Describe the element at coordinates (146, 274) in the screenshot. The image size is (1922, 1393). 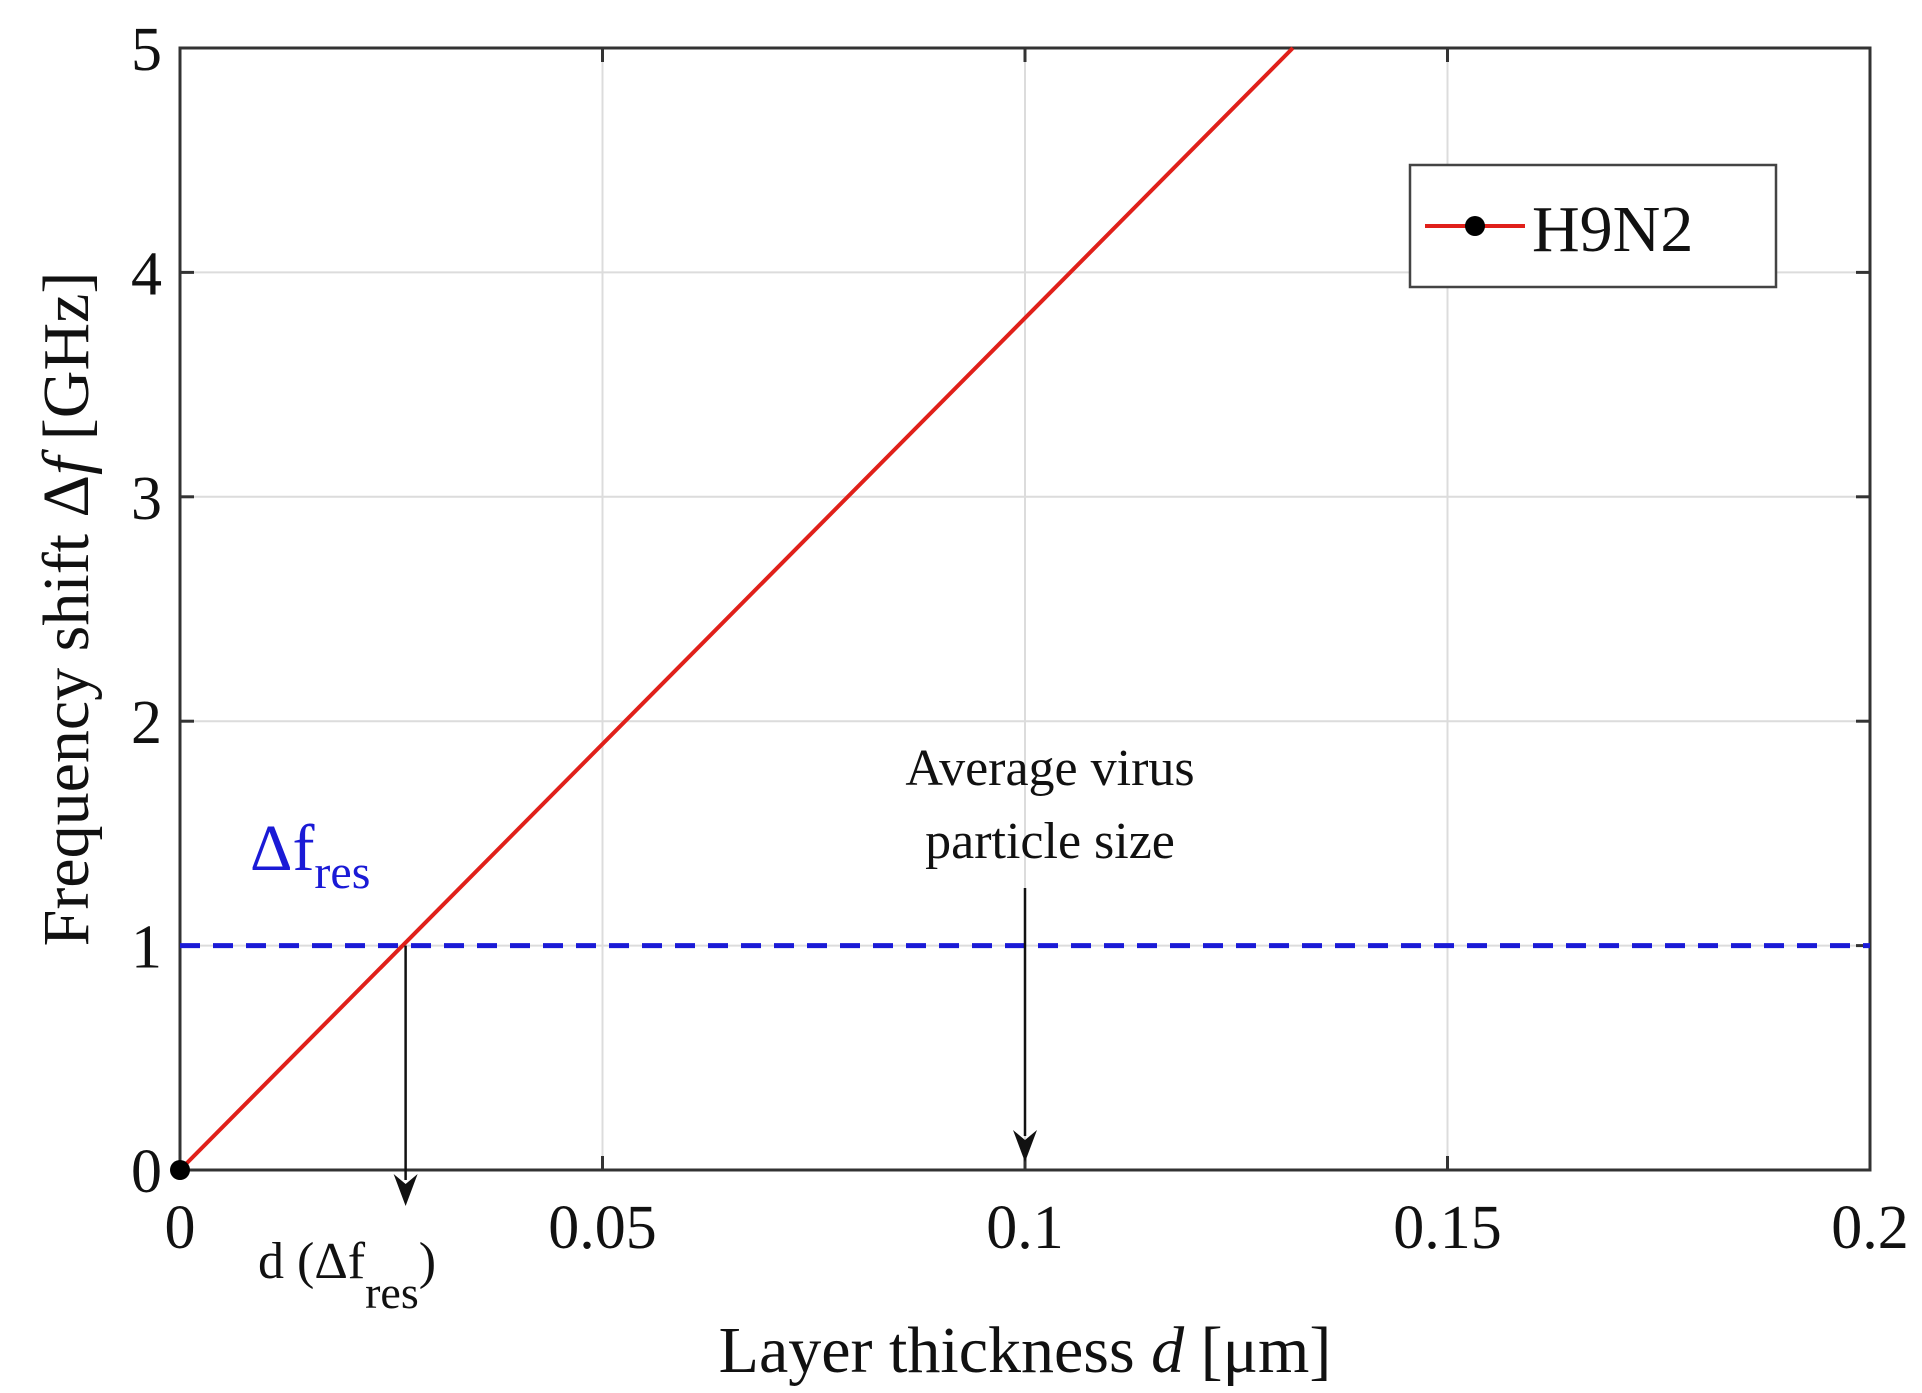
I see `y-tick-label: 4` at that location.